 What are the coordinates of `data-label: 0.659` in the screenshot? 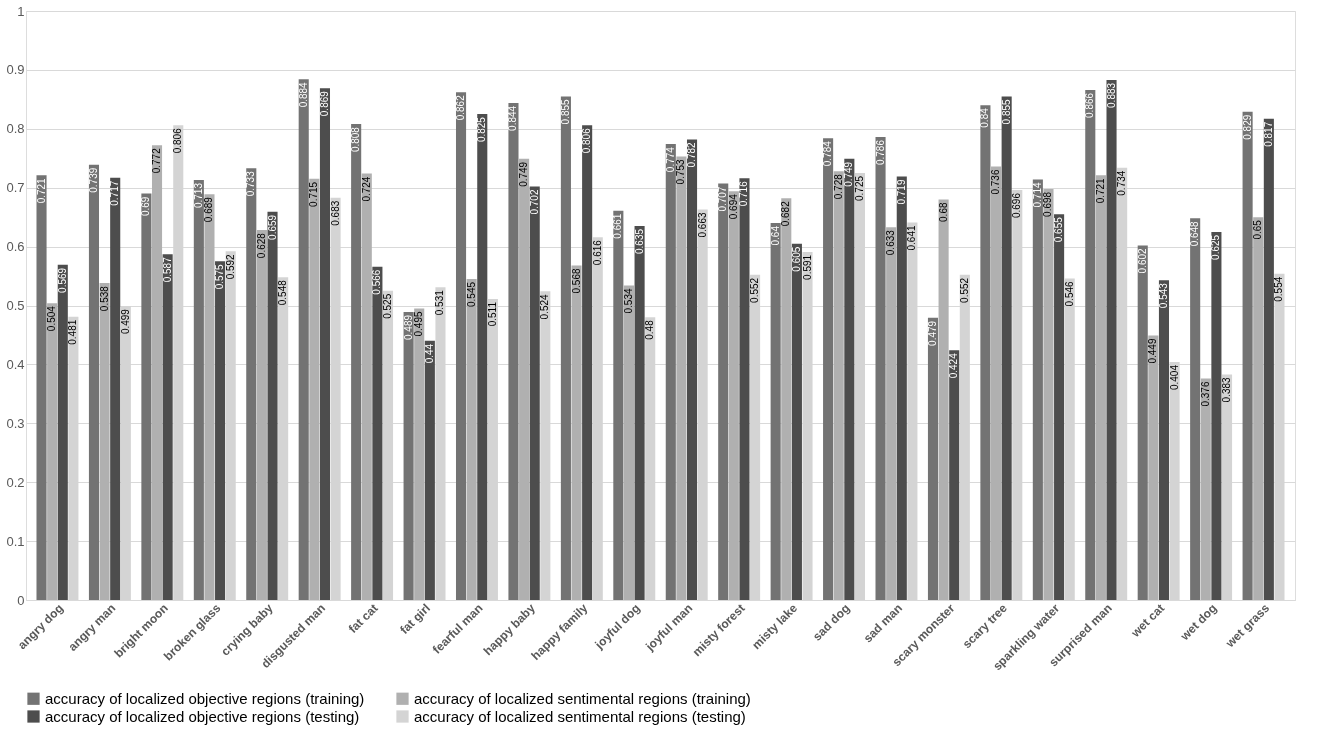 It's located at (272, 227).